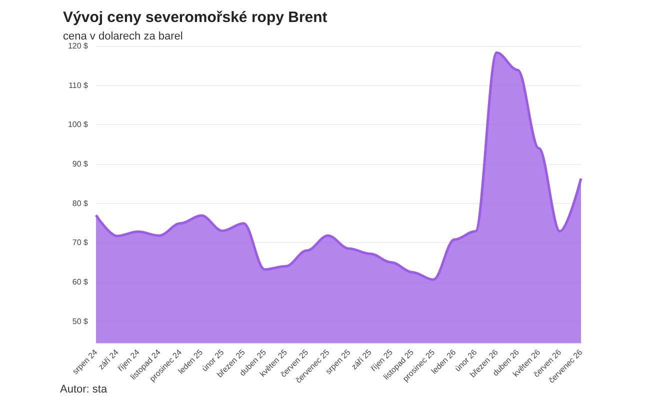 Image resolution: width=658 pixels, height=400 pixels. Describe the element at coordinates (78, 46) in the screenshot. I see `y-tick-label: 120 $` at that location.